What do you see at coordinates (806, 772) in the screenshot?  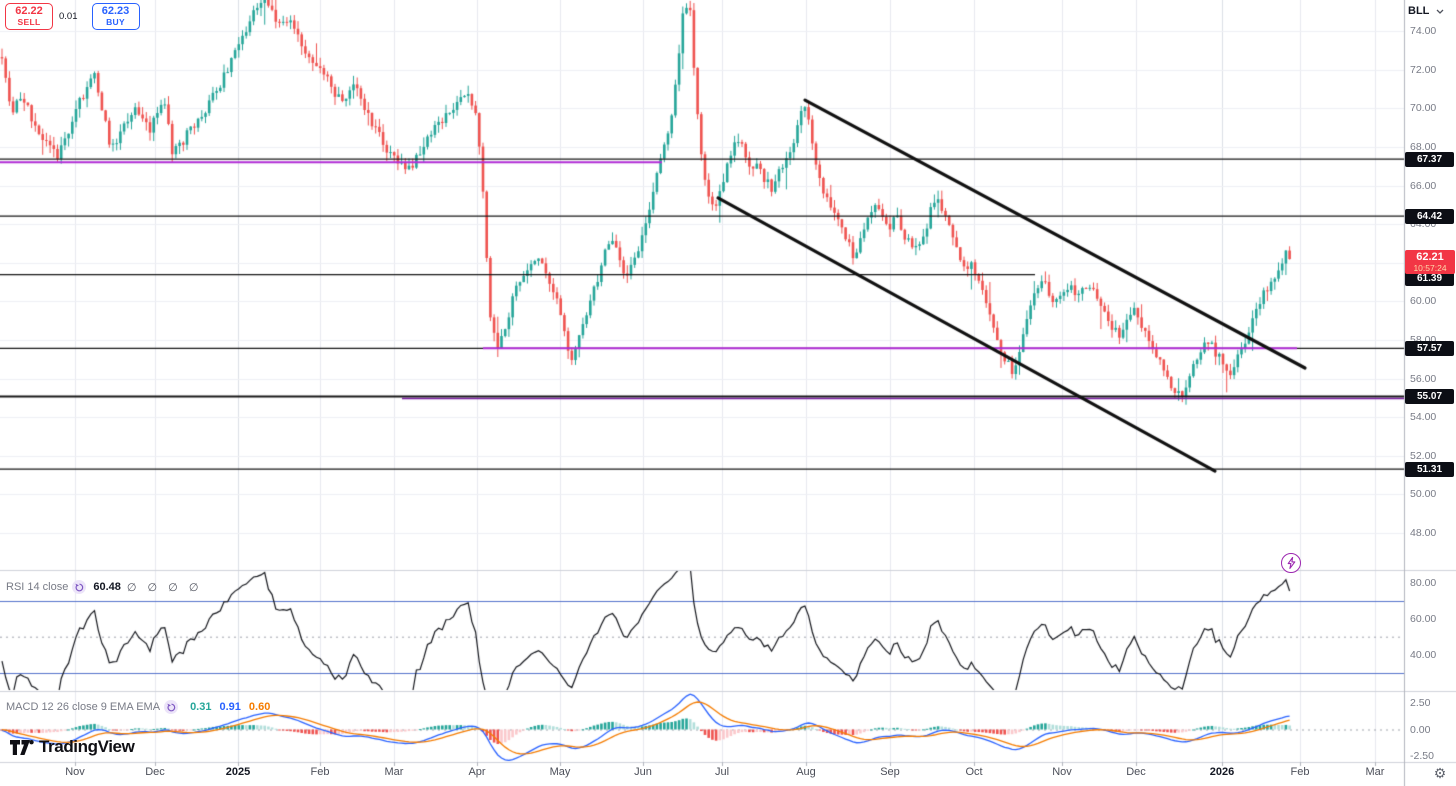 I see `time-axis-month-label: Aug` at bounding box center [806, 772].